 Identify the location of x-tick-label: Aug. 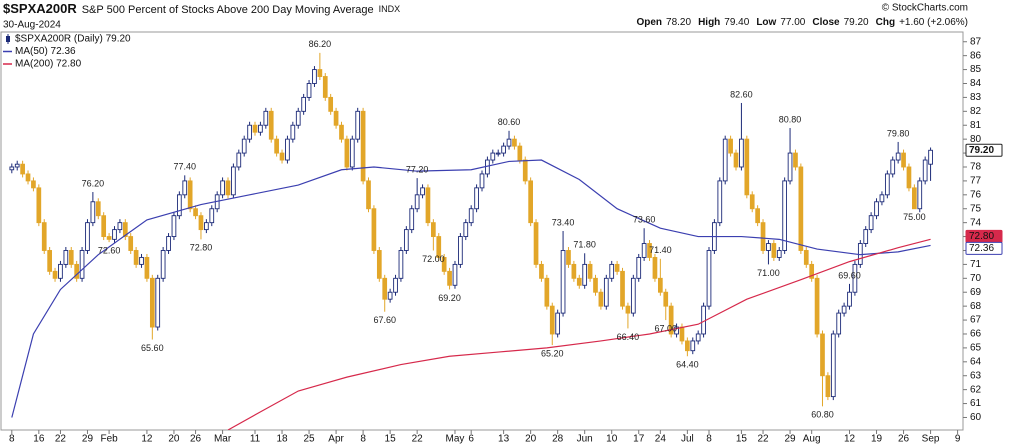
(812, 439).